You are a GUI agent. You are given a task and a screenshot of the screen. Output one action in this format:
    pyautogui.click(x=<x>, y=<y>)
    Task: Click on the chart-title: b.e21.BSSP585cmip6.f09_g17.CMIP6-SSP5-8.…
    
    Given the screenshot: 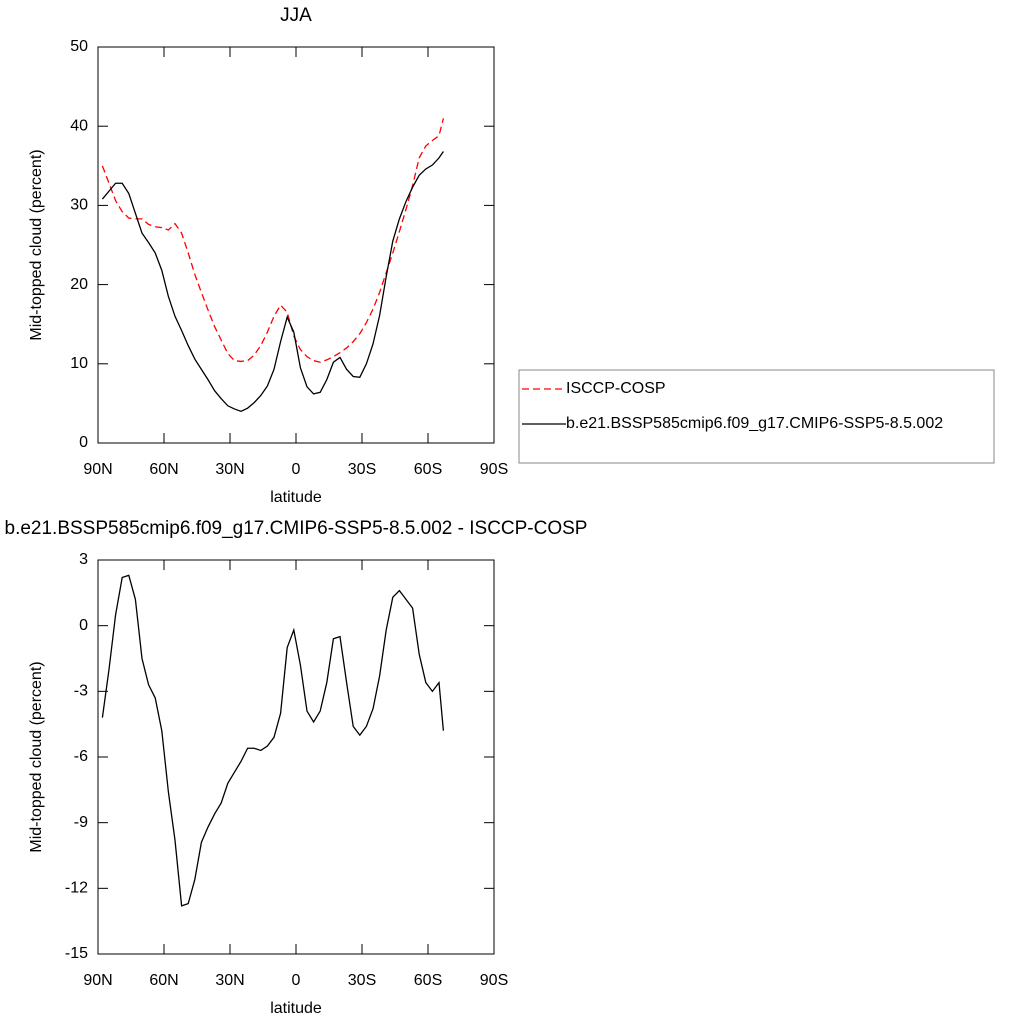 What is the action you would take?
    pyautogui.click(x=296, y=528)
    